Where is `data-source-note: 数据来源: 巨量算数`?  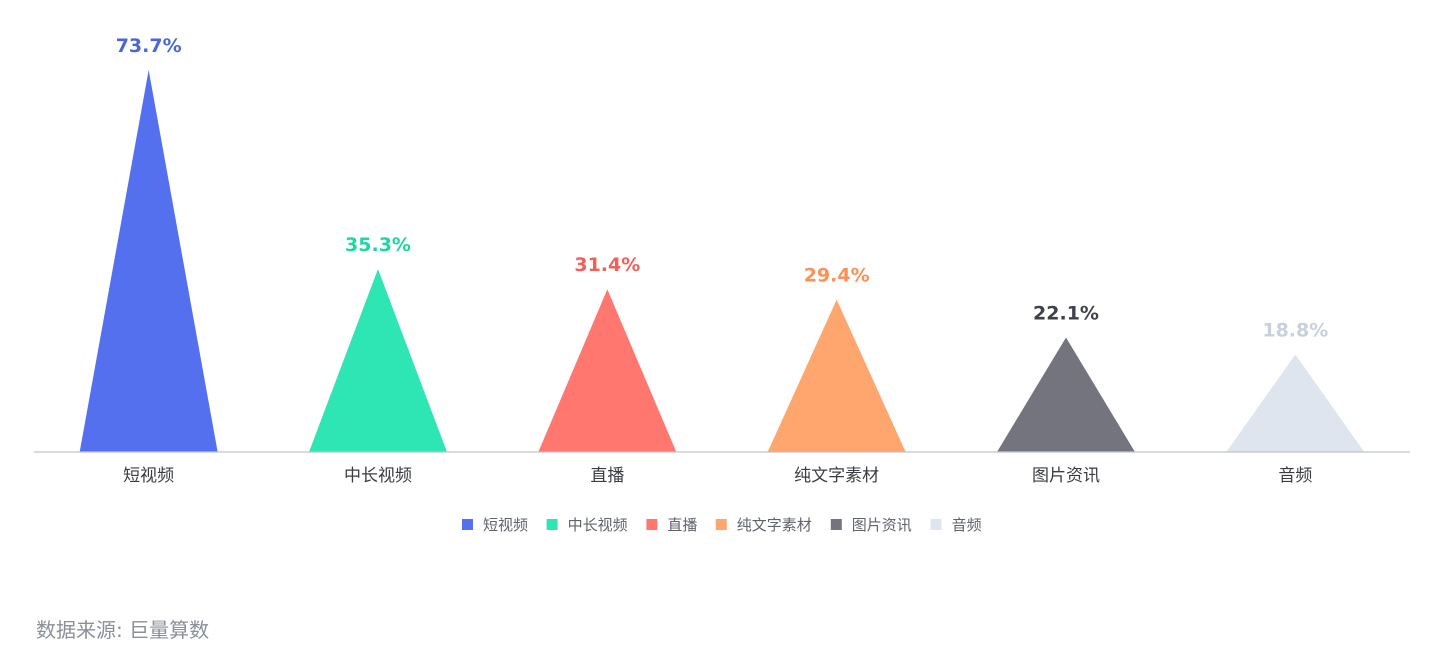
data-source-note: 数据来源: 巨量算数 is located at coordinates (123, 630).